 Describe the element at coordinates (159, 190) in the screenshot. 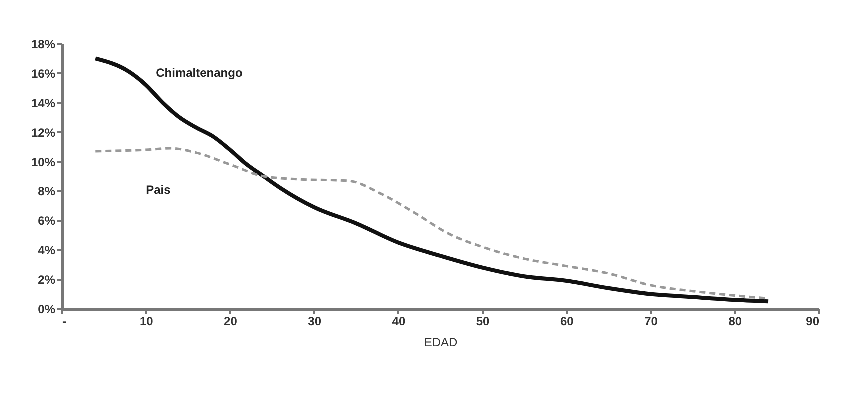

I see `text: Pais` at that location.